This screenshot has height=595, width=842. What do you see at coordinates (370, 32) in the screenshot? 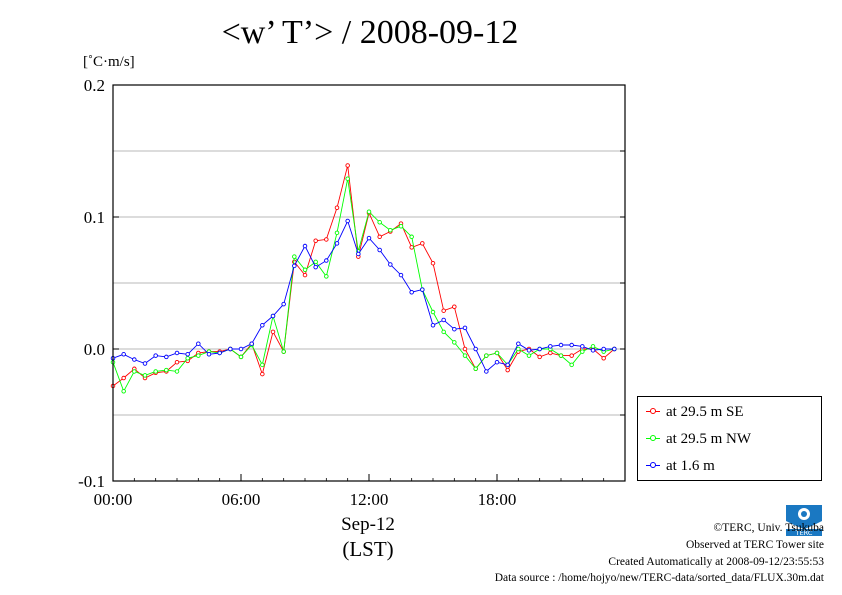
I see `chart-title: <w’ T’> / 2008-09-12` at bounding box center [370, 32].